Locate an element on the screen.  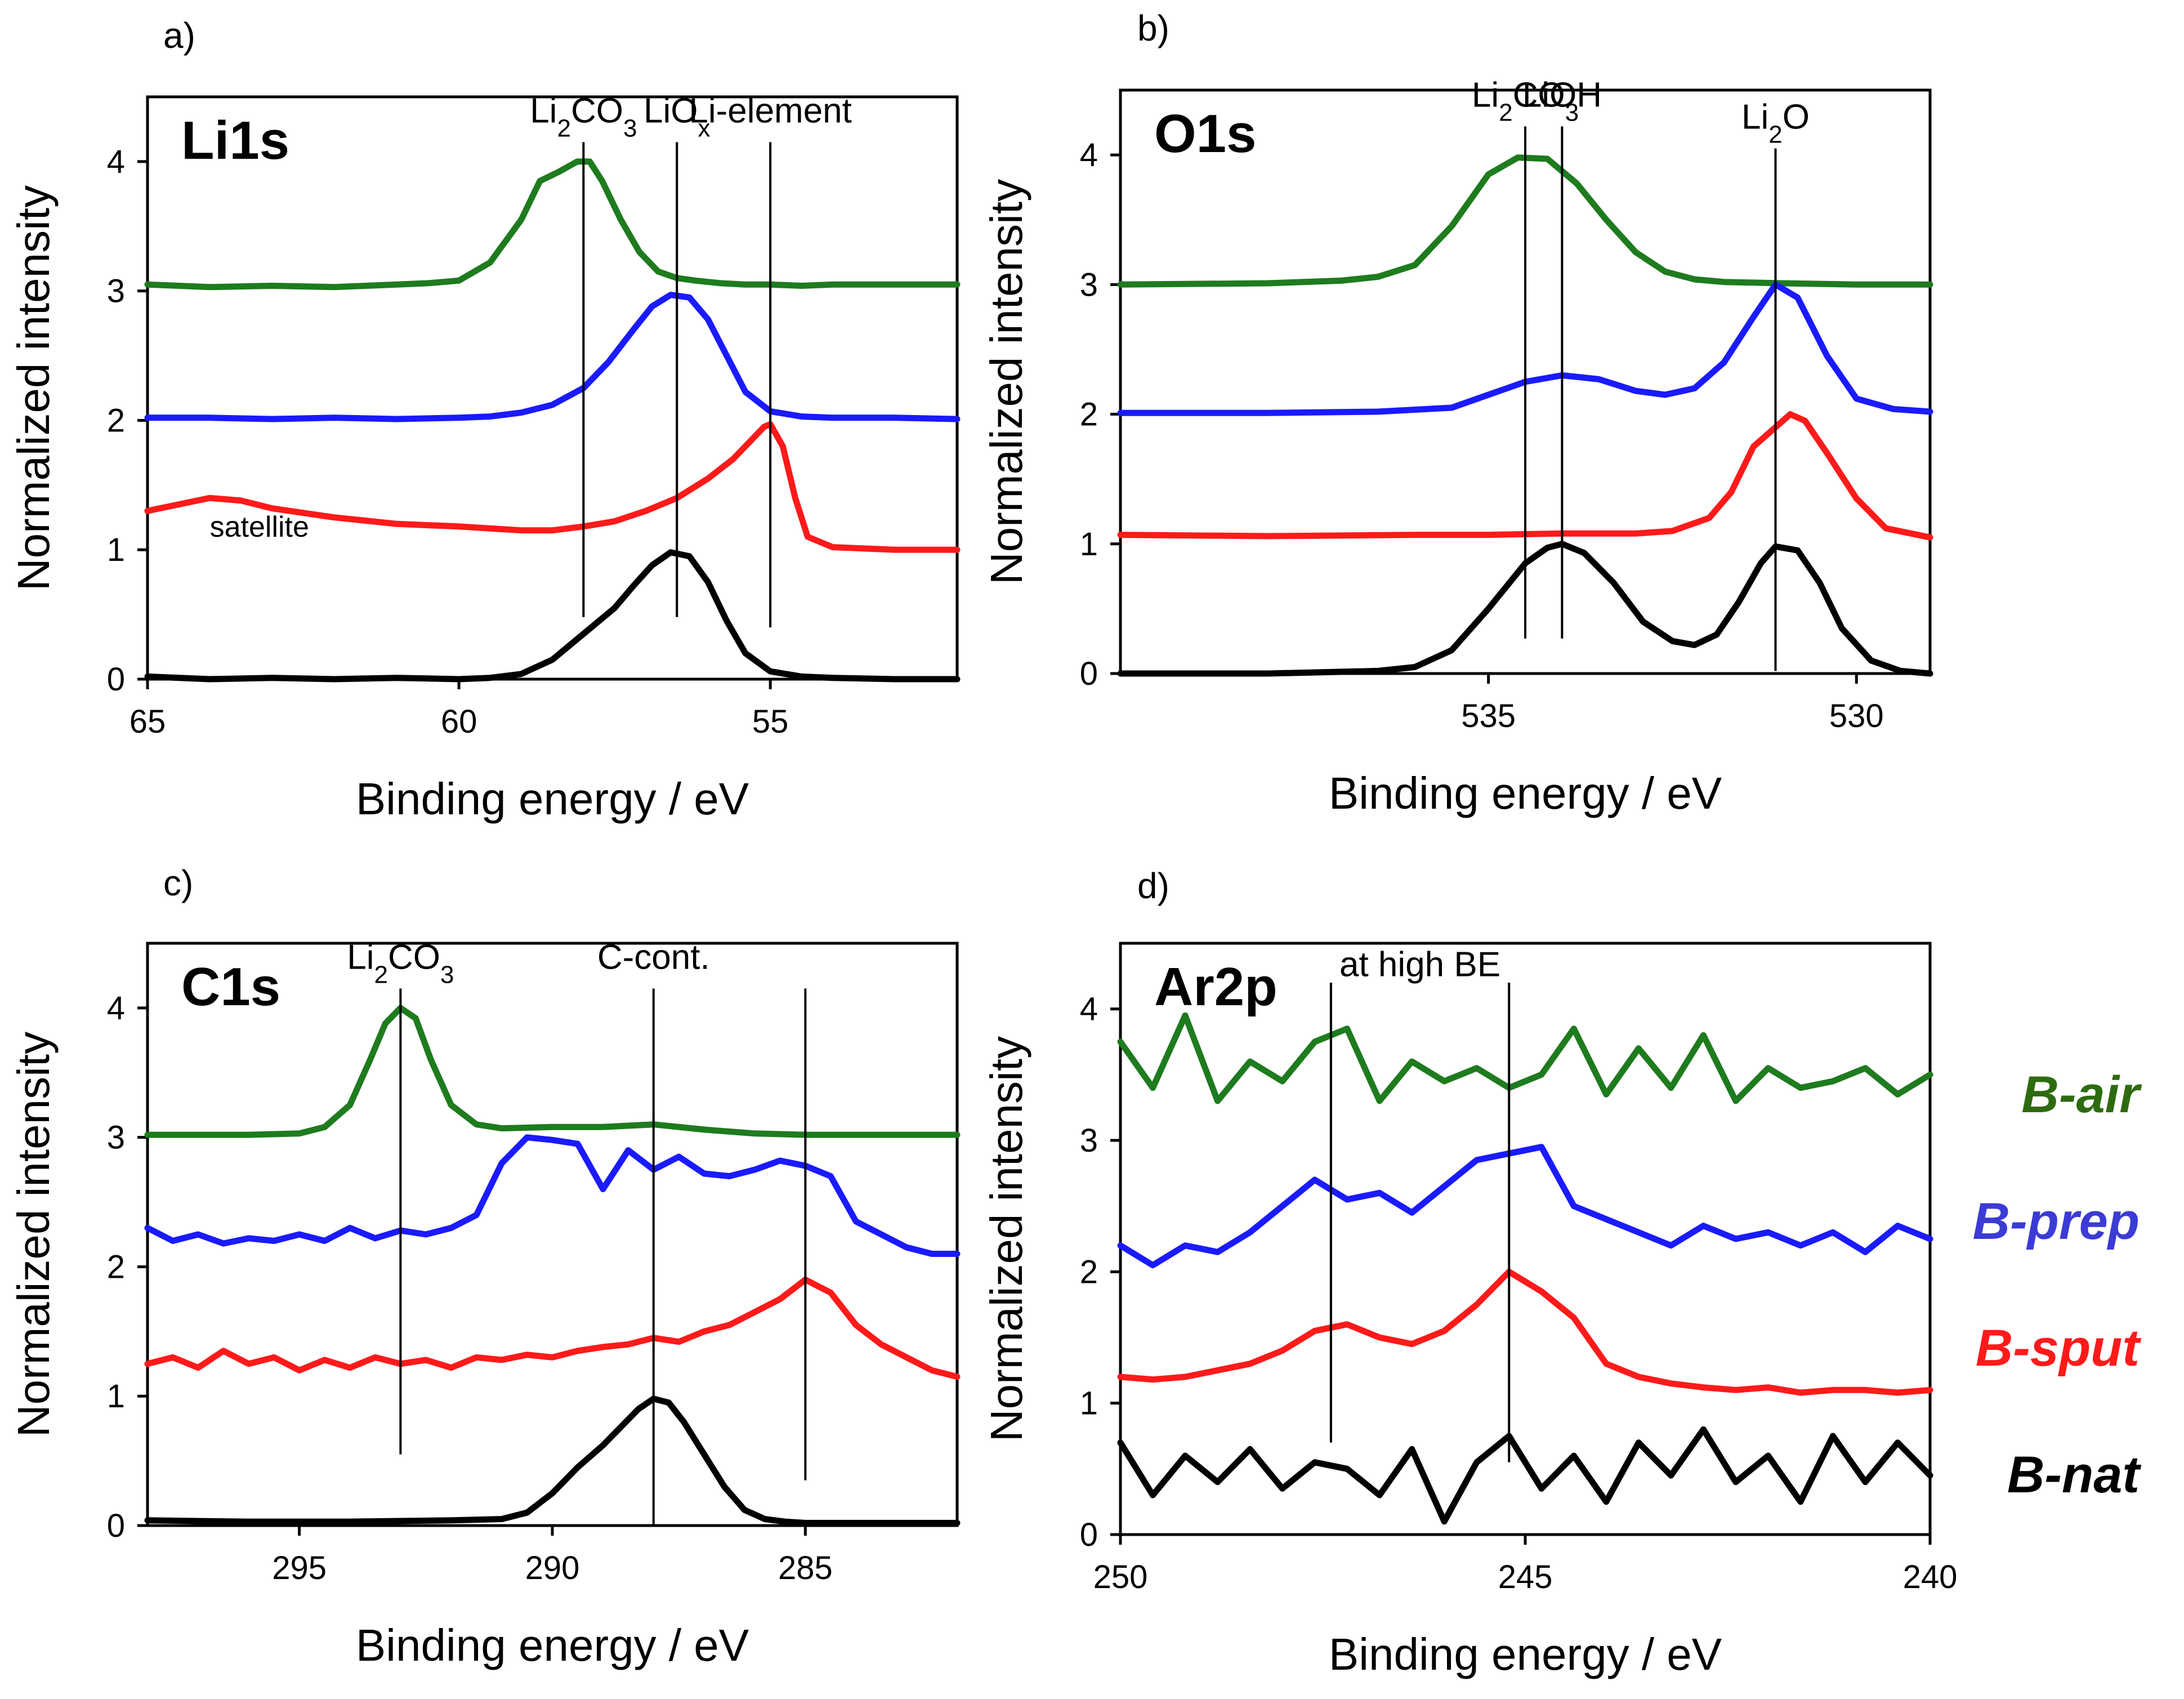
legend-label-b-sput: B-sput is located at coordinates (2059, 1348).